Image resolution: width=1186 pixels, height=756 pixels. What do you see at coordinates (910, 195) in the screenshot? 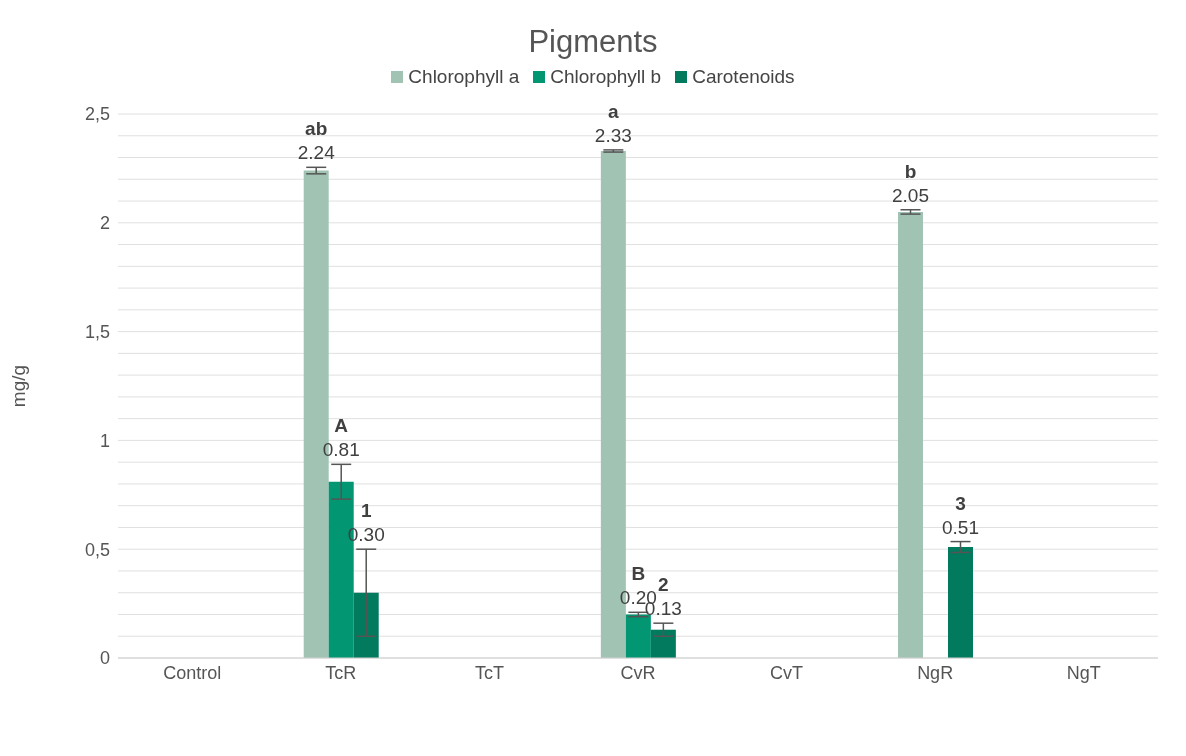
I see `data-label: 2.05` at bounding box center [910, 195].